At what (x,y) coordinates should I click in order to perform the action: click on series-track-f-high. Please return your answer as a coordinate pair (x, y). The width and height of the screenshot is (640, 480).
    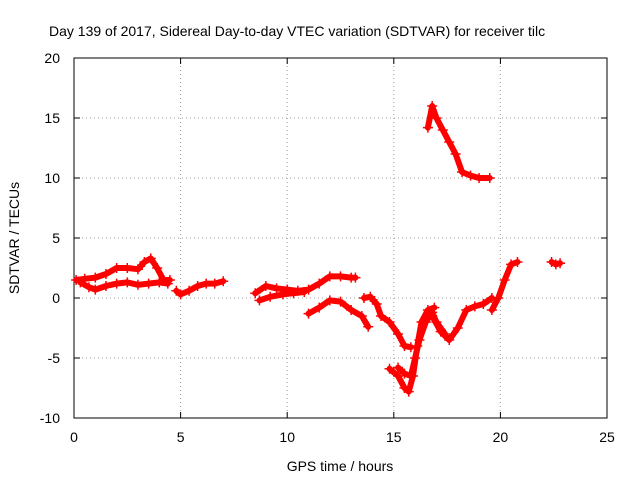
    Looking at the image, I should click on (458, 142).